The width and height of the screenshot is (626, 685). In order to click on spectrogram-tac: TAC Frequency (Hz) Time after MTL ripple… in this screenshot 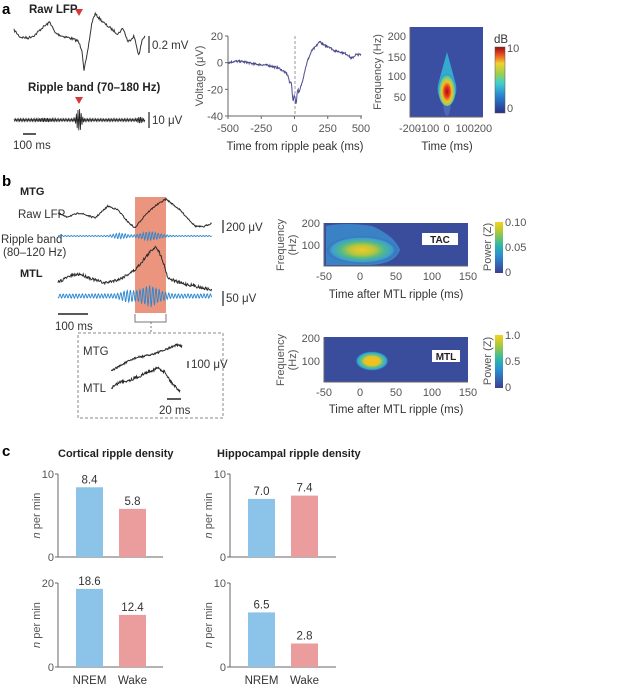, I will do `click(400, 259)`.